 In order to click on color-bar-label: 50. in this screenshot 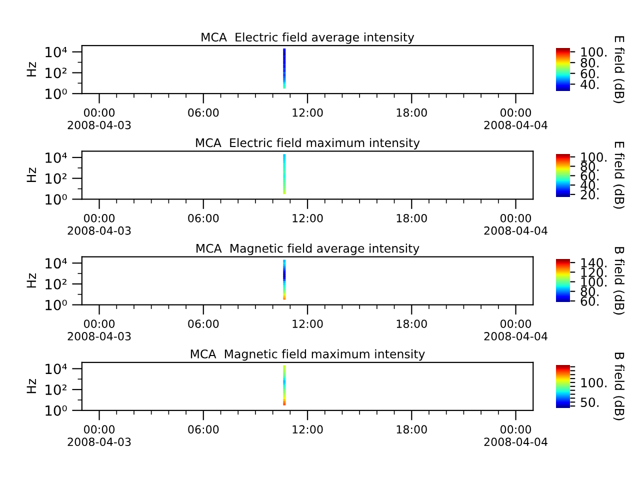, I will do `click(589, 403)`.